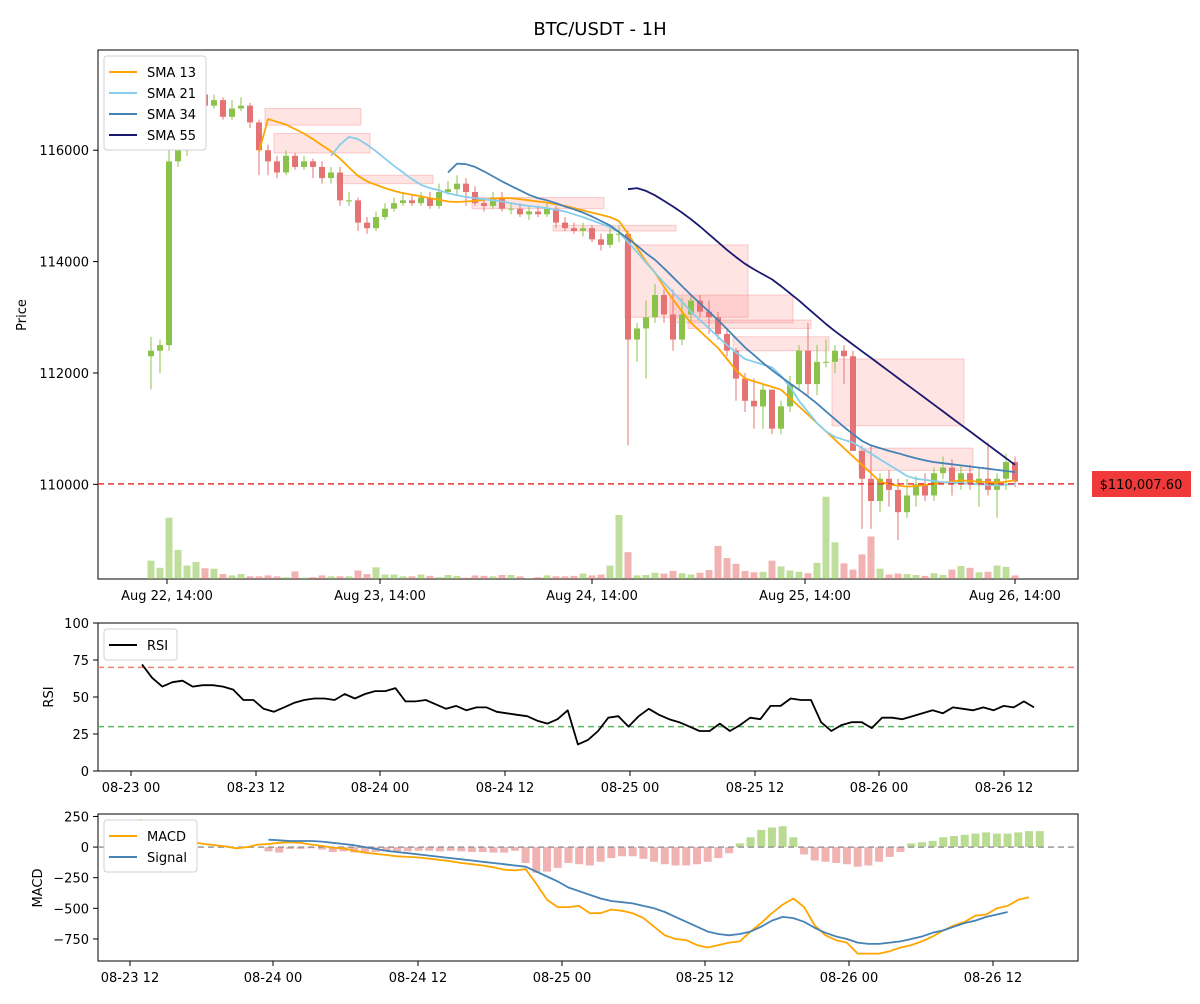 The image size is (1200, 1004). What do you see at coordinates (879, 788) in the screenshot?
I see `rsi-xtick-label: 08-26 00` at bounding box center [879, 788].